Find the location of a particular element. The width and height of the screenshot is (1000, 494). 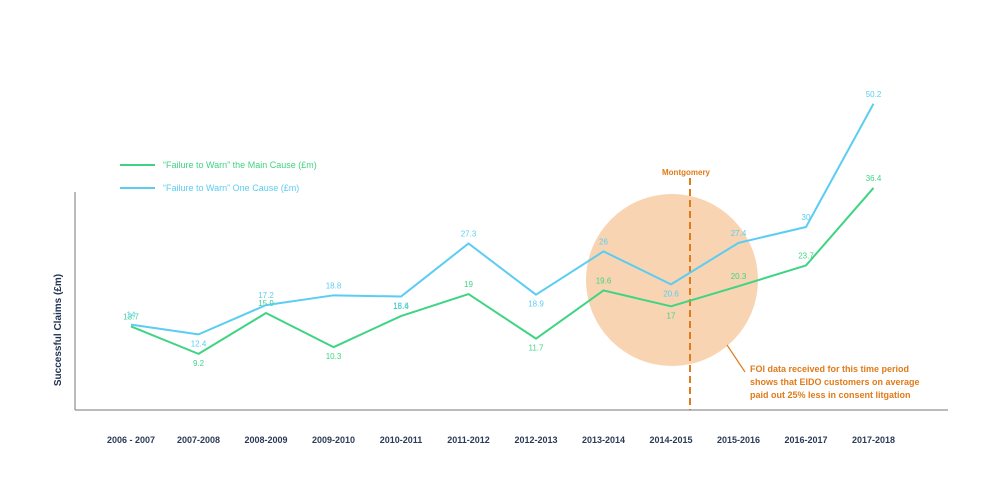

data-label: 20.6 is located at coordinates (671, 293).